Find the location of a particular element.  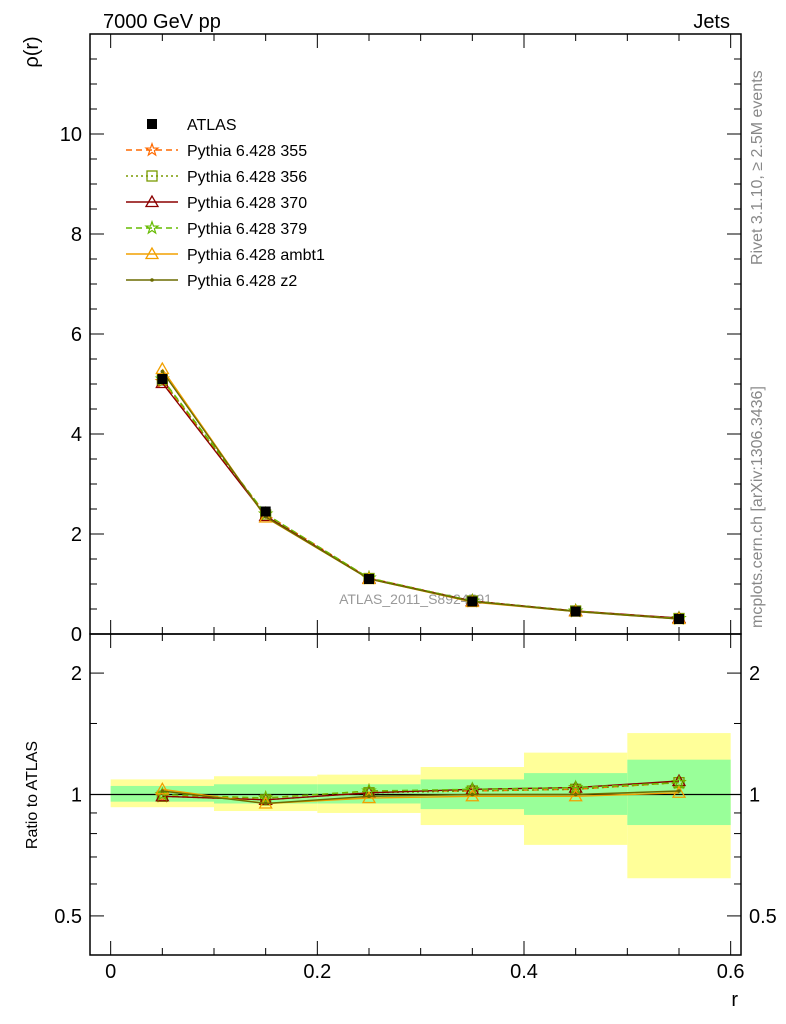

ratio-y-tick-label-right: 2 is located at coordinates (754, 674).